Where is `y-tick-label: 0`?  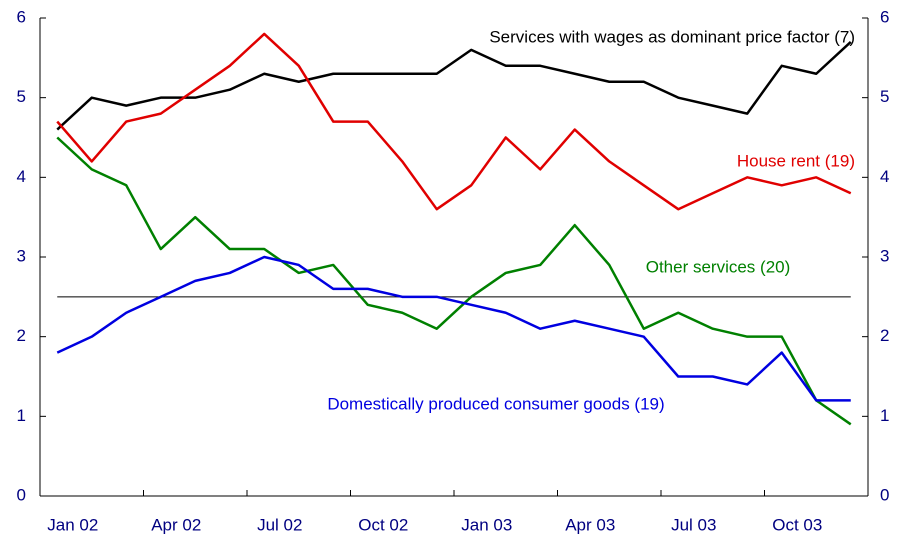
y-tick-label: 0 is located at coordinates (21, 494).